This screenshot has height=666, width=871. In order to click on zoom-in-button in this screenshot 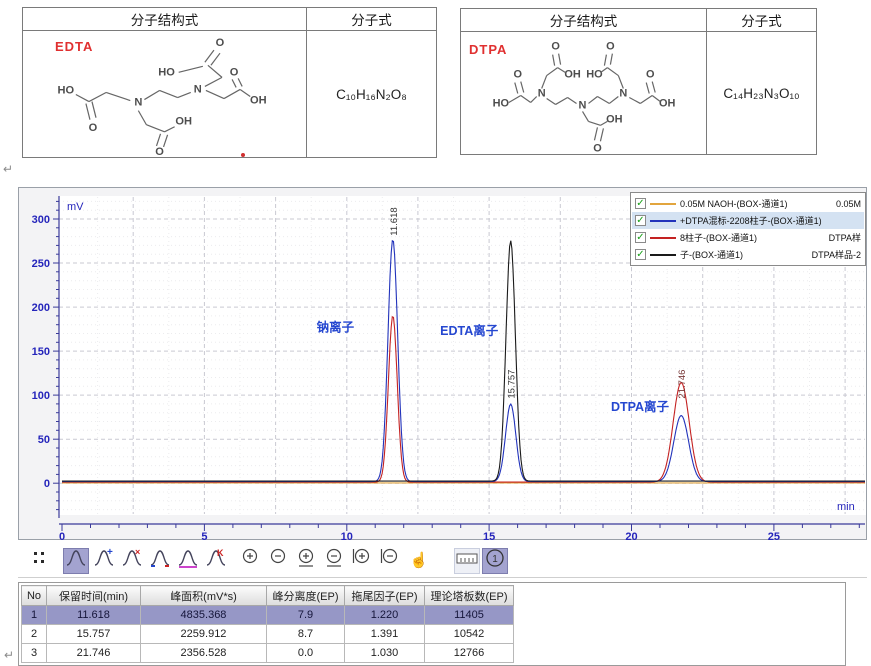, I will do `click(251, 561)`.